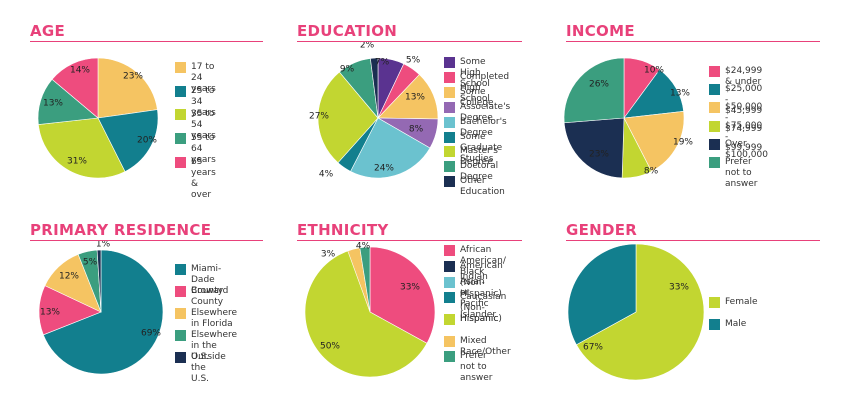  Describe the element at coordinates (121, 230) in the screenshot. I see `residence-title: PRIMARY RESIDENCE` at that location.